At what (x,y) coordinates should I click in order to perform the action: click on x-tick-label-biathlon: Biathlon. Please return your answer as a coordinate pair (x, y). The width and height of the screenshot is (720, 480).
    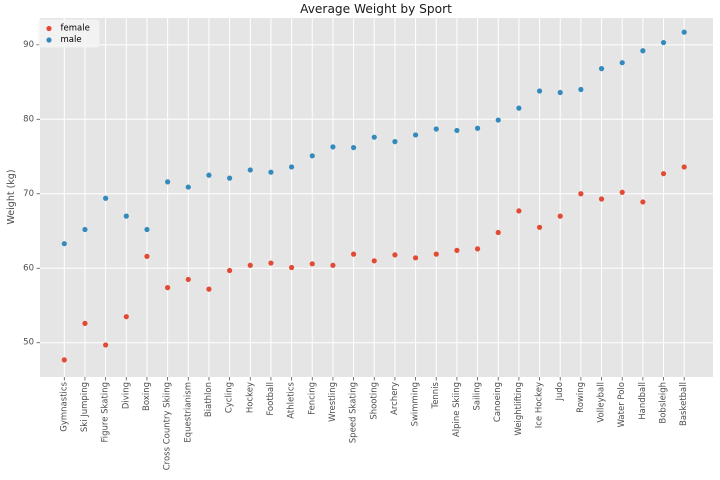
    Looking at the image, I should click on (209, 399).